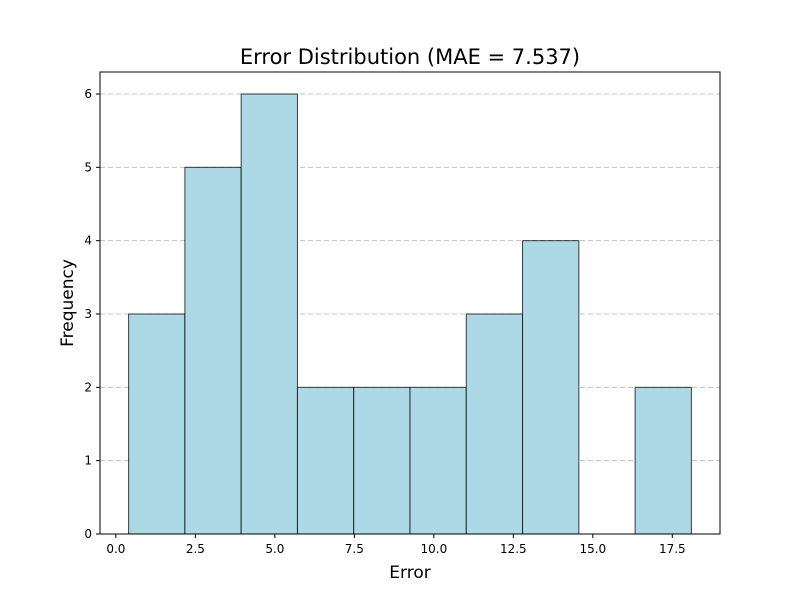 The height and width of the screenshot is (604, 800). Describe the element at coordinates (88, 314) in the screenshot. I see `y-tick-label-3: 3` at that location.